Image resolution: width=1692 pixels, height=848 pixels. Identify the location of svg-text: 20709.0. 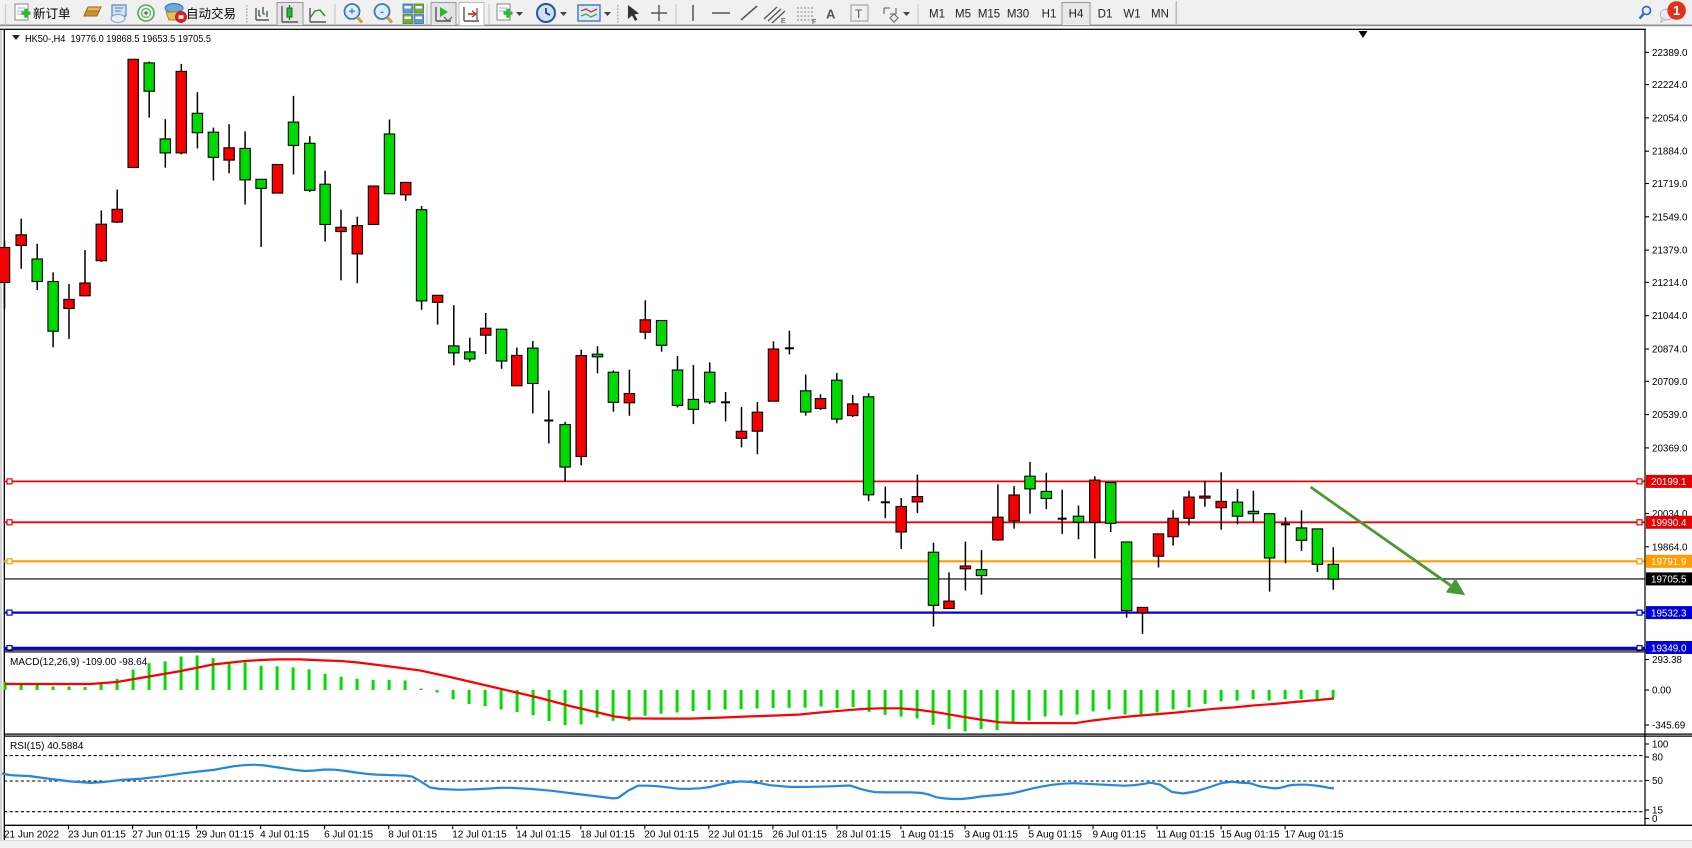
(1670, 382).